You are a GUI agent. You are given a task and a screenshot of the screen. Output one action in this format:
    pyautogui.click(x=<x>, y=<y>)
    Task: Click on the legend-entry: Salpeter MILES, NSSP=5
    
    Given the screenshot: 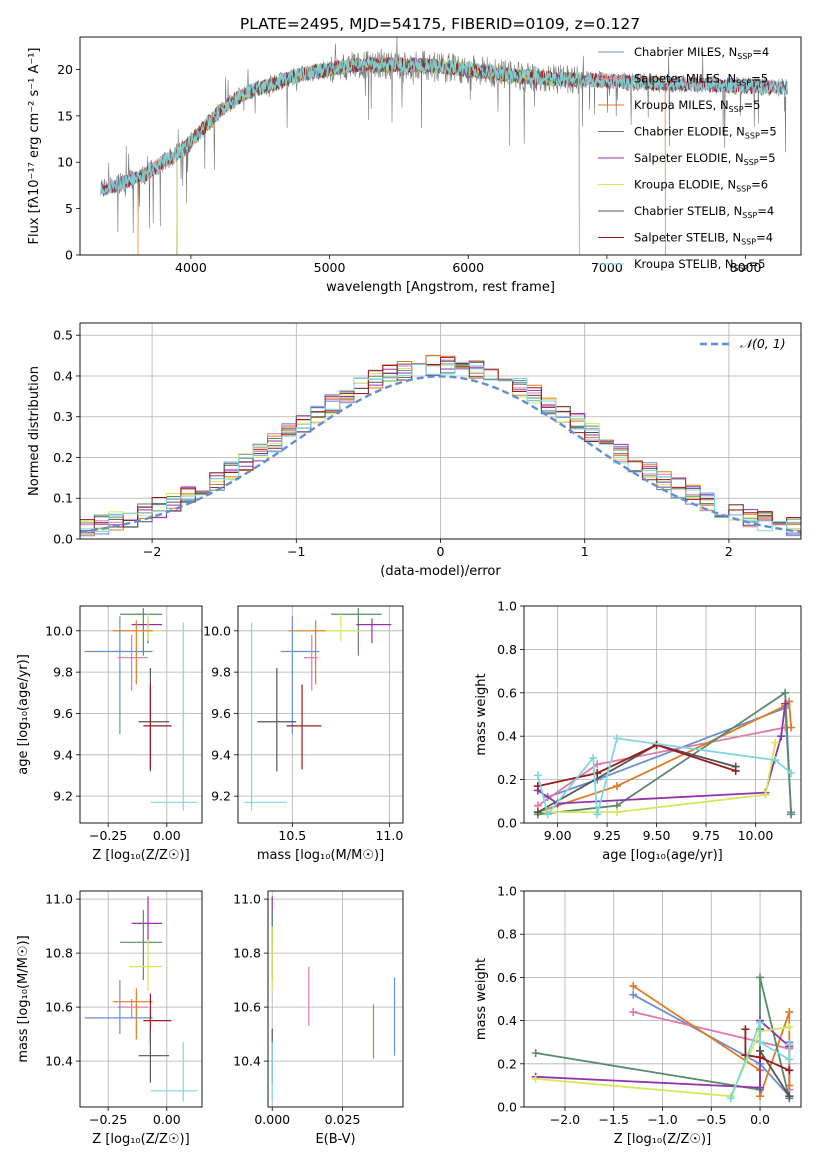 What is the action you would take?
    pyautogui.click(x=701, y=80)
    